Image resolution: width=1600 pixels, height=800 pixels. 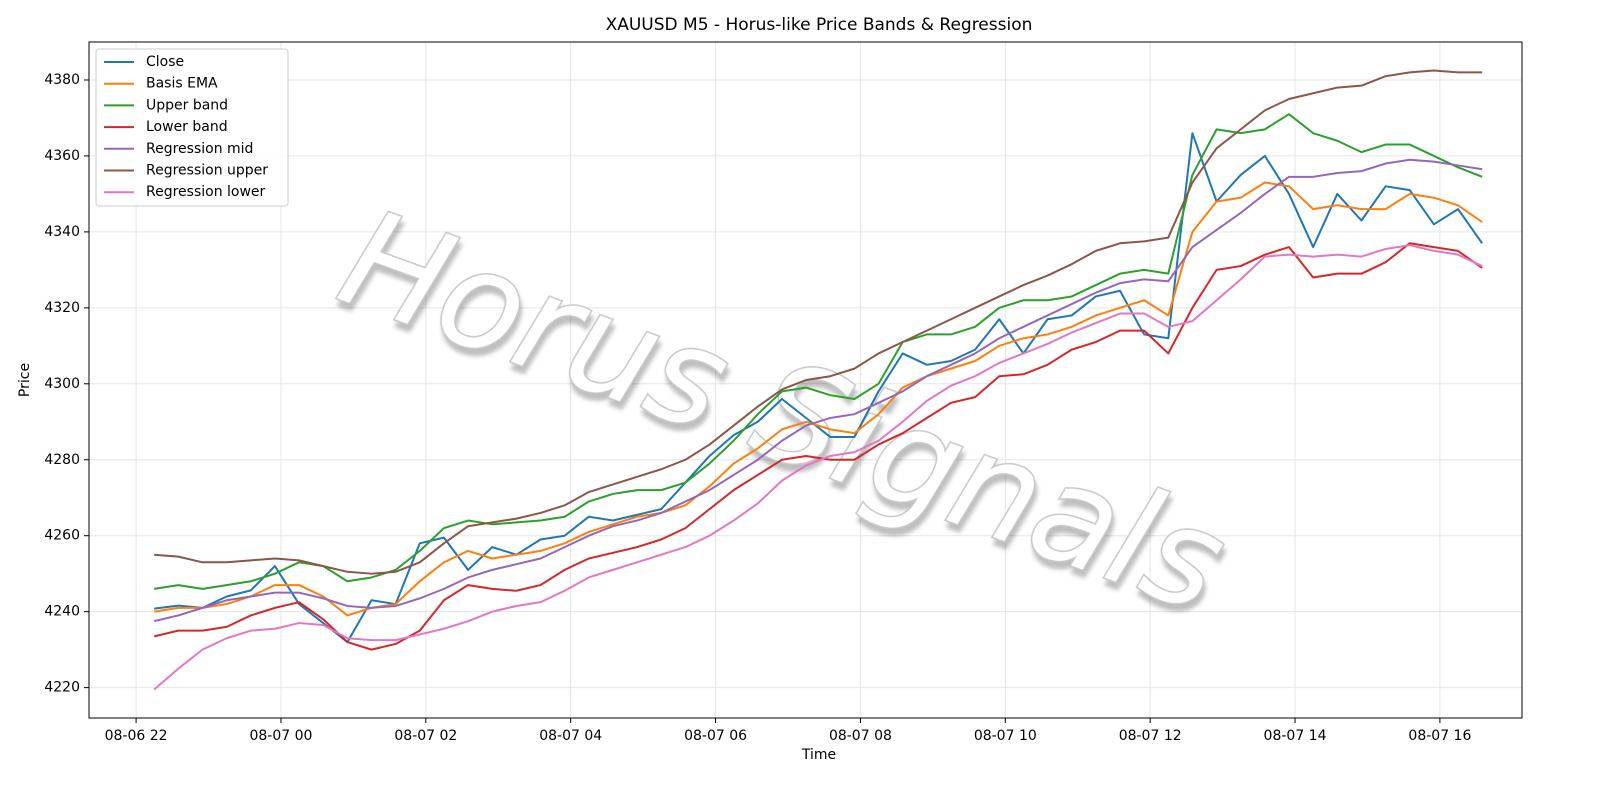 I want to click on x-tick-label: 08-06 22, so click(x=136, y=736).